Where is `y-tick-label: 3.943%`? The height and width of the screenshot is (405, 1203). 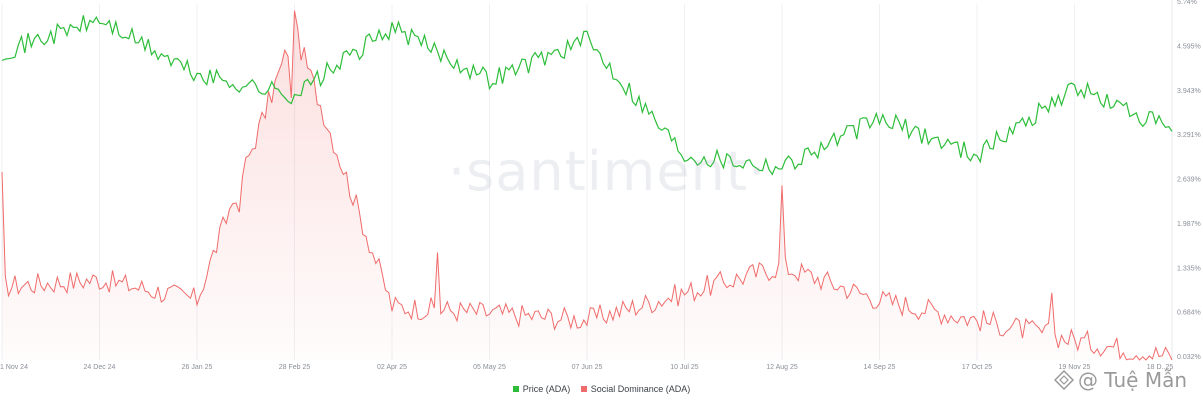 y-tick-label: 3.943% is located at coordinates (1189, 91).